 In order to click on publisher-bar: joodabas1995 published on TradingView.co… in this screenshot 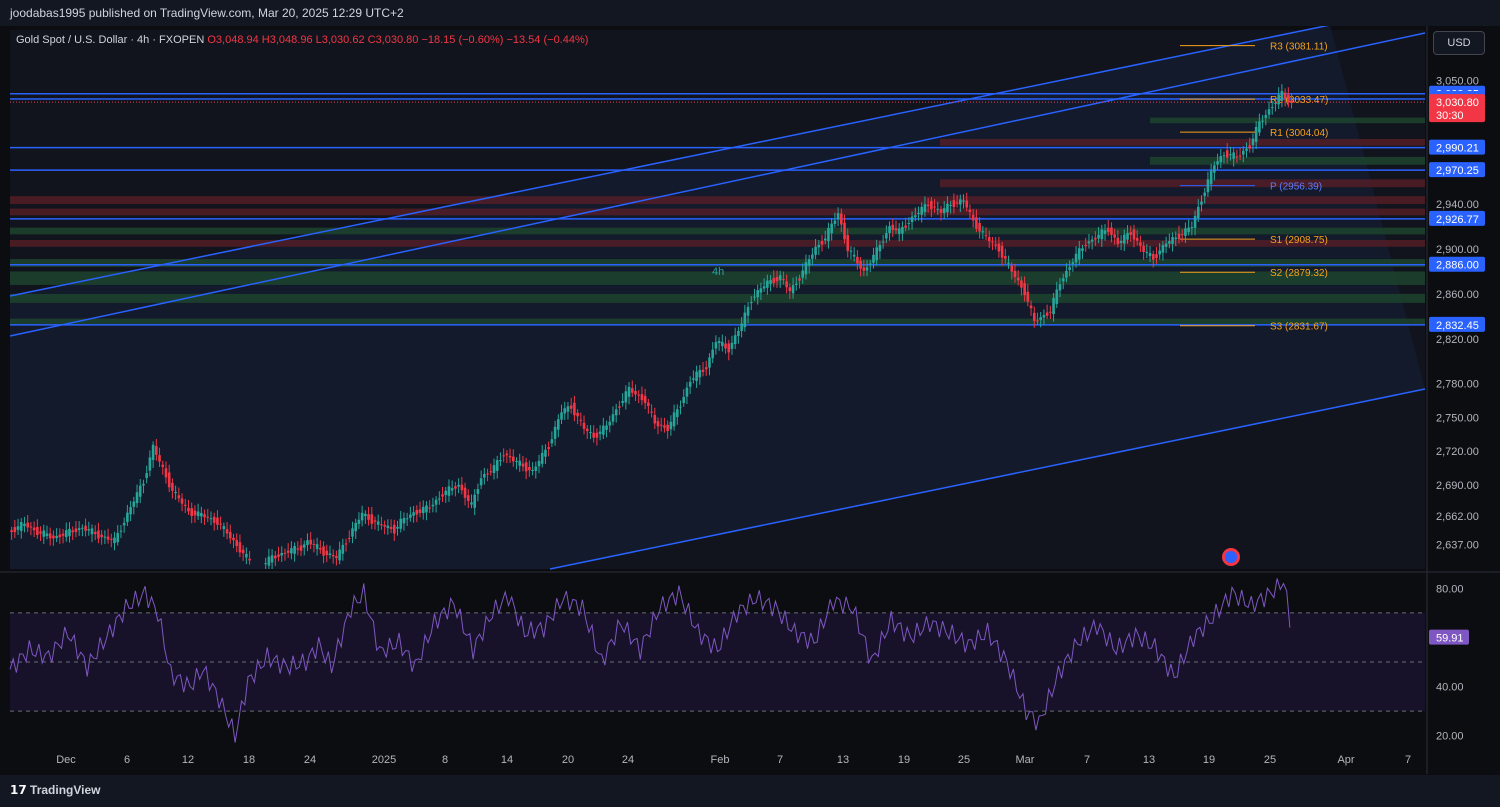, I will do `click(750, 13)`.